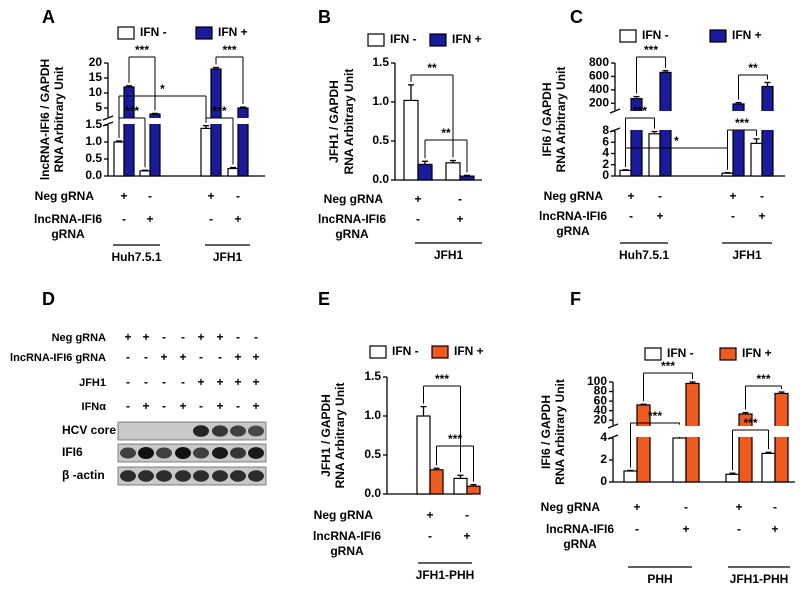  Describe the element at coordinates (72, 452) in the screenshot. I see `band-label: IFI6` at that location.